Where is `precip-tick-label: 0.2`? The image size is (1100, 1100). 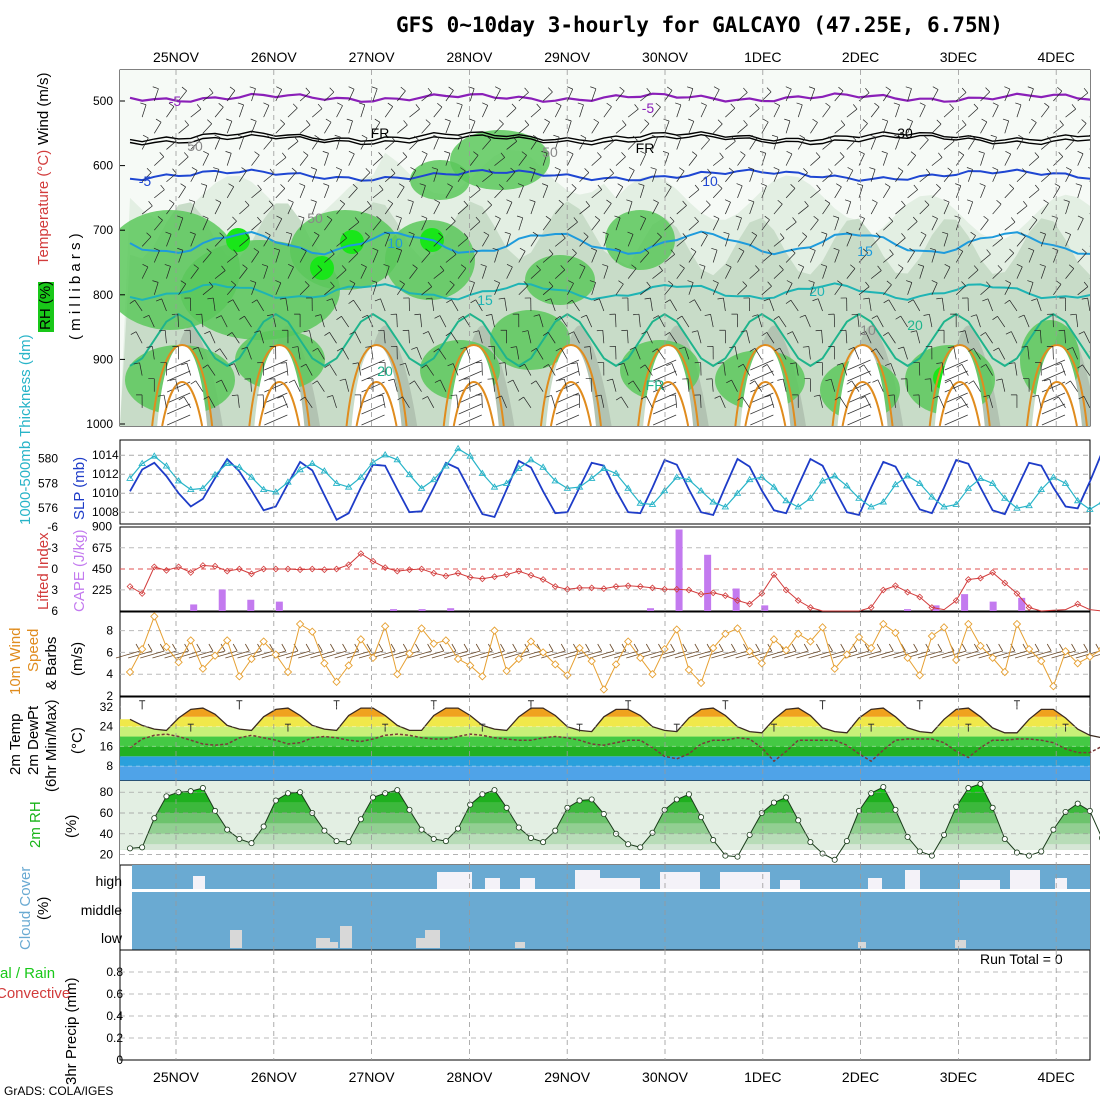
precip-tick-label: 0.2 is located at coordinates (114, 1038).